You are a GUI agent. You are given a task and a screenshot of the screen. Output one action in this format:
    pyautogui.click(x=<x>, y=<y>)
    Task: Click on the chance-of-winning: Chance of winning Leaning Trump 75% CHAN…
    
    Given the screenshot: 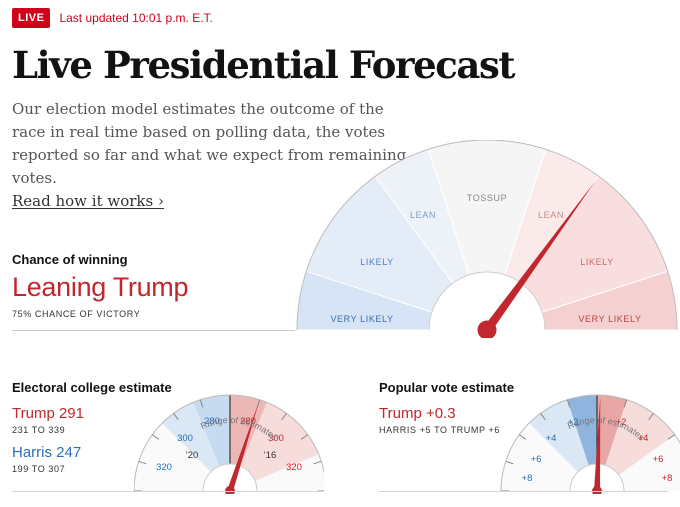 What is the action you would take?
    pyautogui.click(x=100, y=285)
    